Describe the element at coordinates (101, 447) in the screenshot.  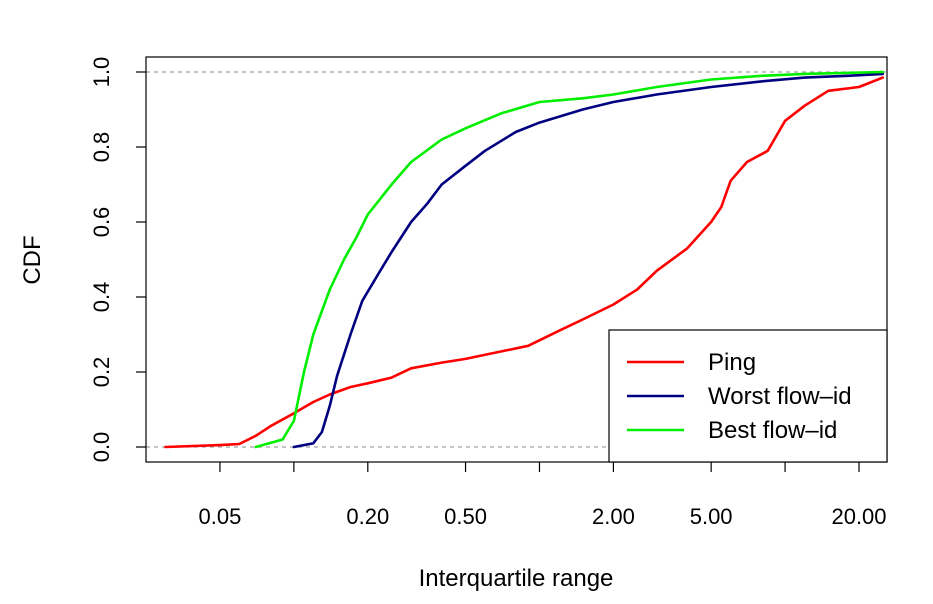
I see `y-tick-label-0: 0.0` at that location.